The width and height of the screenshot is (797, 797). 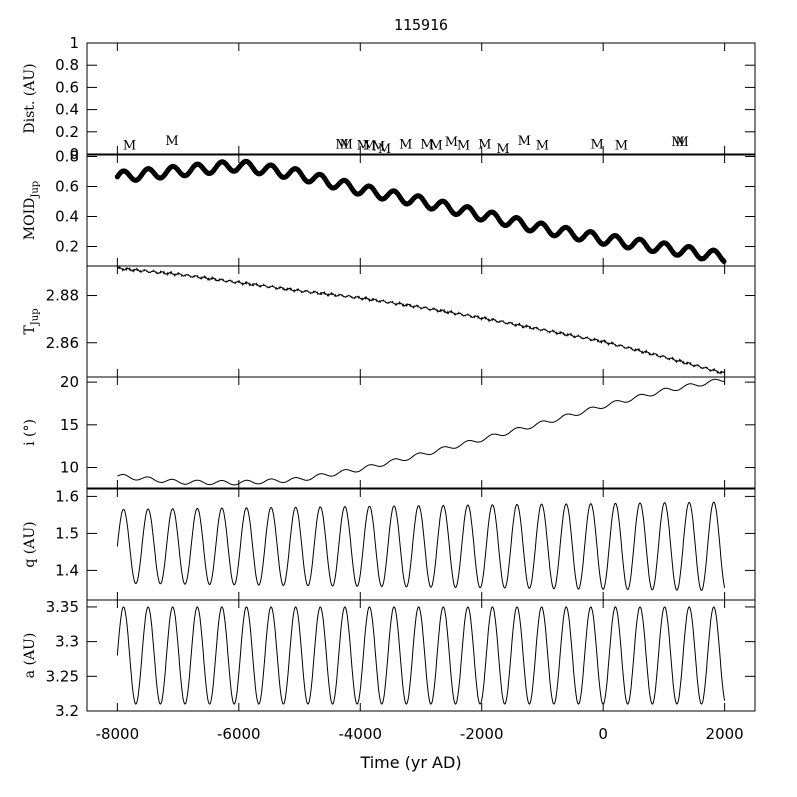 What do you see at coordinates (69, 468) in the screenshot?
I see `ytick-label-incl: 10` at bounding box center [69, 468].